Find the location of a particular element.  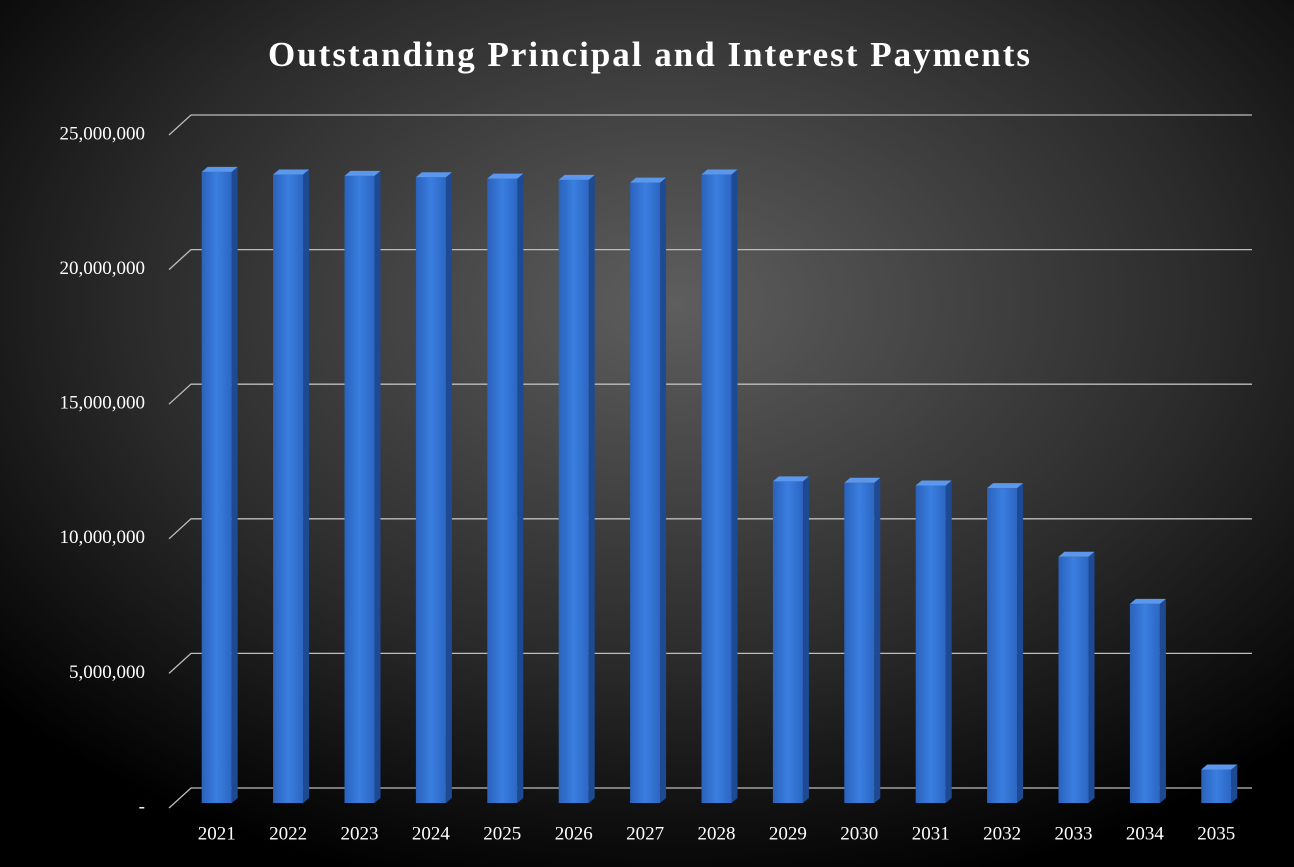

y-tick-label: 15,000,000 is located at coordinates (103, 403).